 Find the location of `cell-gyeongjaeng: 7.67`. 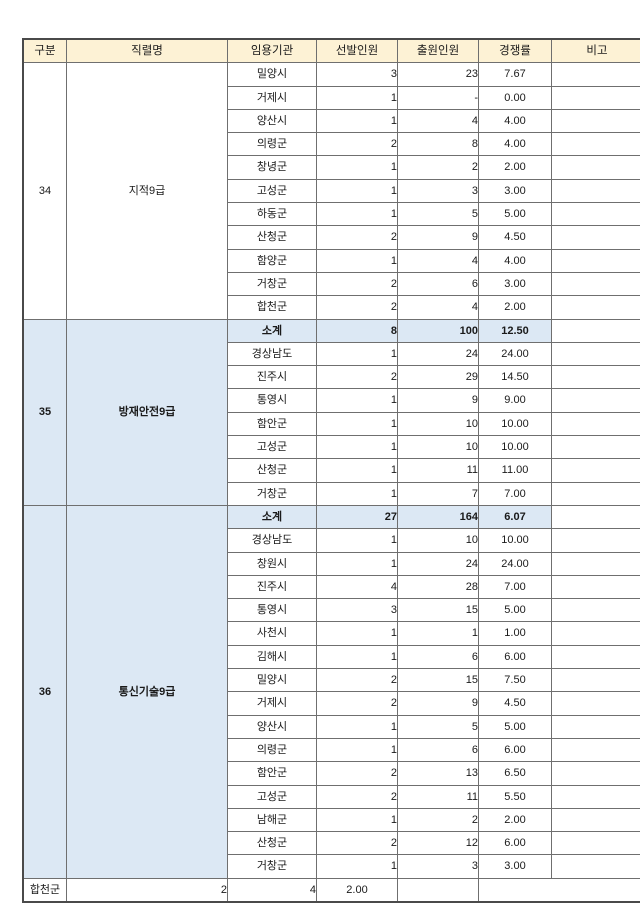

cell-gyeongjaeng: 7.67 is located at coordinates (515, 74).